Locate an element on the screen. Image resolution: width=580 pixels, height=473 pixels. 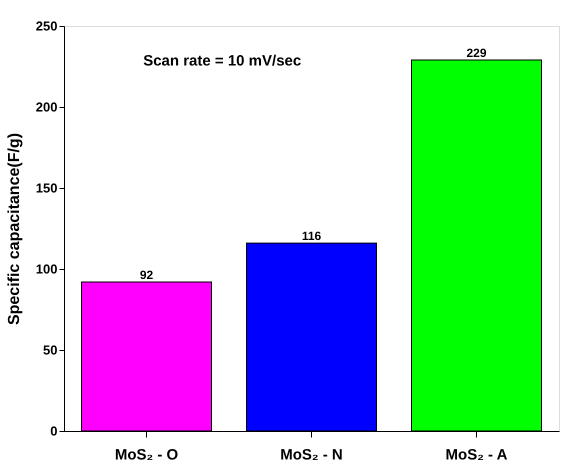
y-tick-label: 250 is located at coordinates (47, 26).